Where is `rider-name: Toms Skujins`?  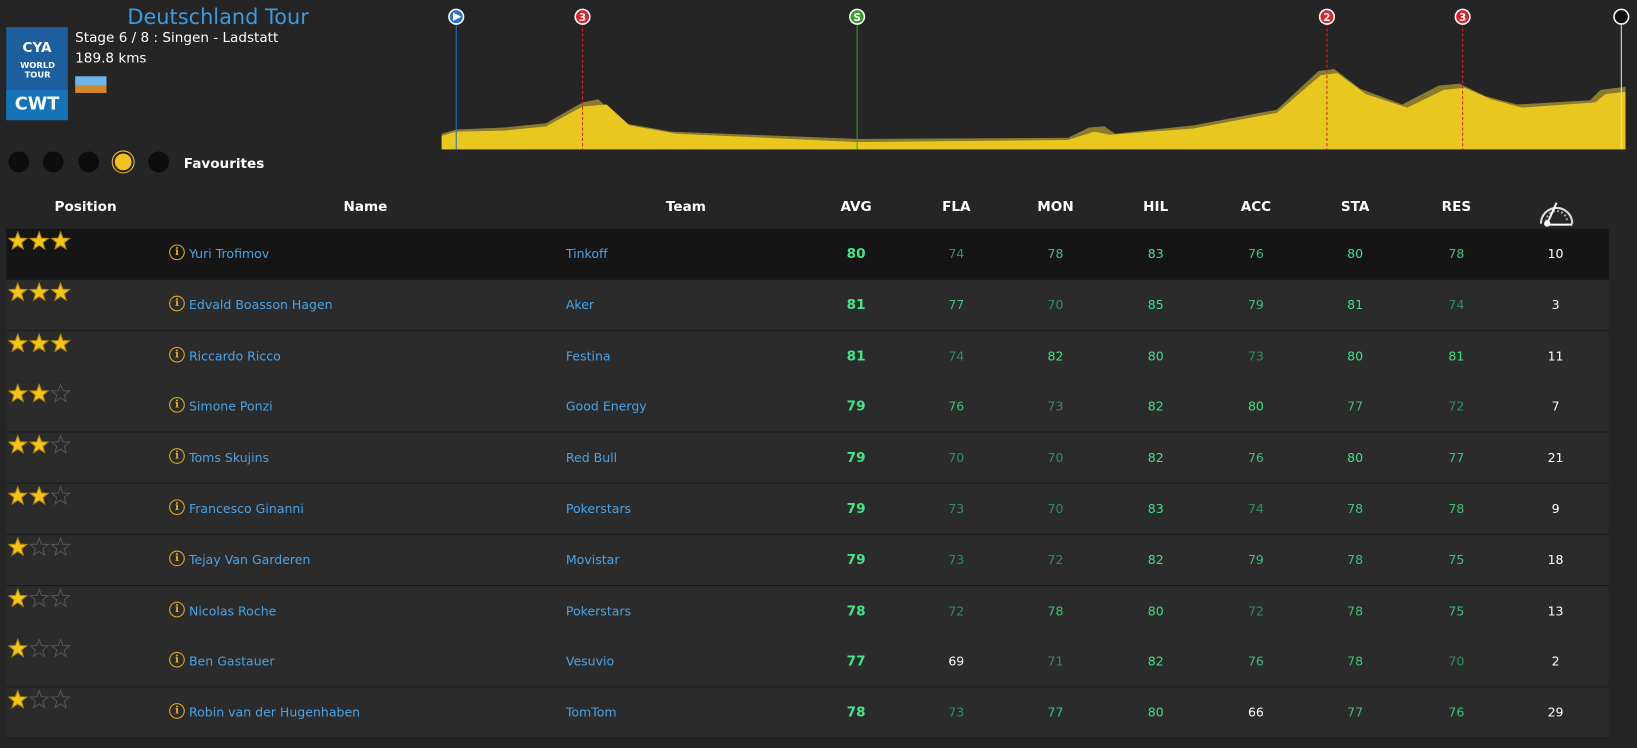 rider-name: Toms Skujins is located at coordinates (229, 458).